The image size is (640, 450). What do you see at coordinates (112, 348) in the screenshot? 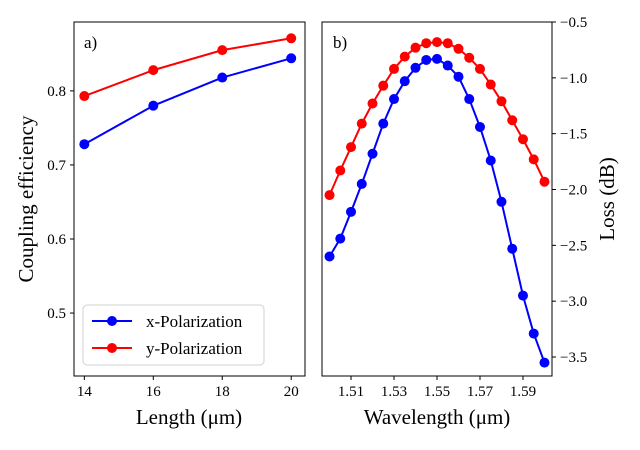
I see `legend-y-polarization-marker` at bounding box center [112, 348].